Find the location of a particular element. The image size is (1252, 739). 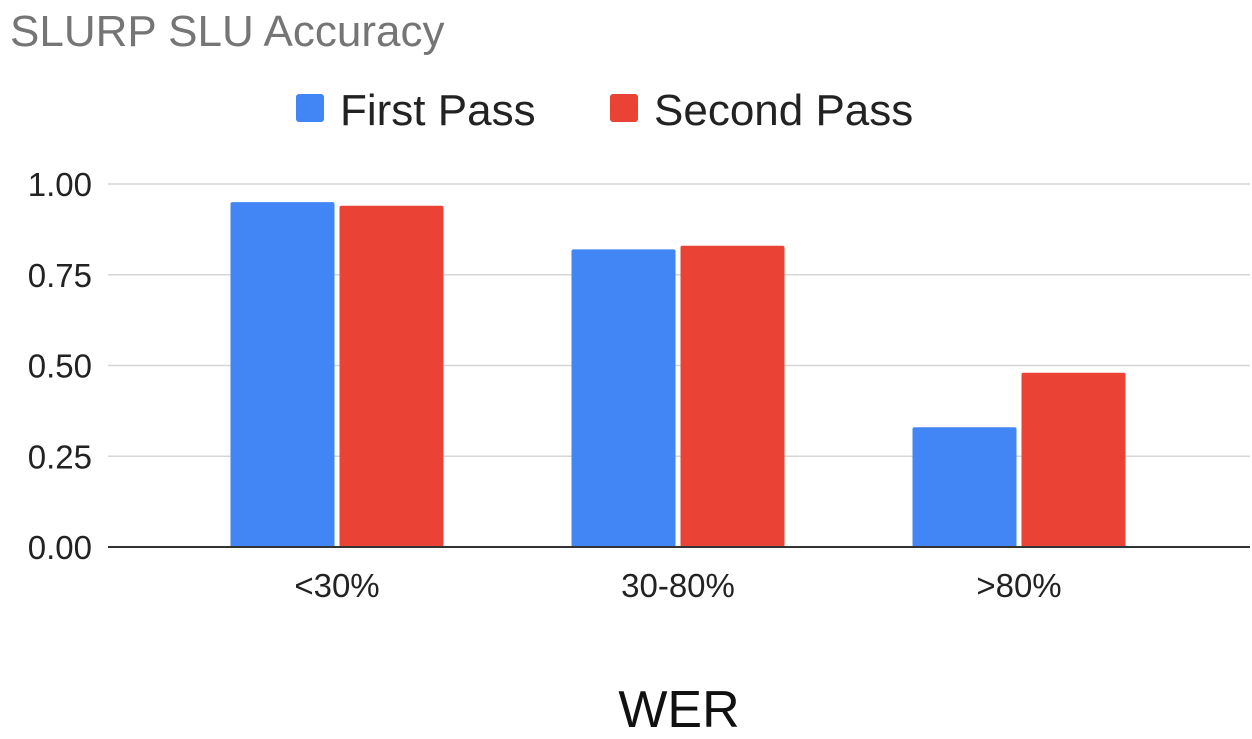

y-tick-label: 1.00 is located at coordinates (60, 184).